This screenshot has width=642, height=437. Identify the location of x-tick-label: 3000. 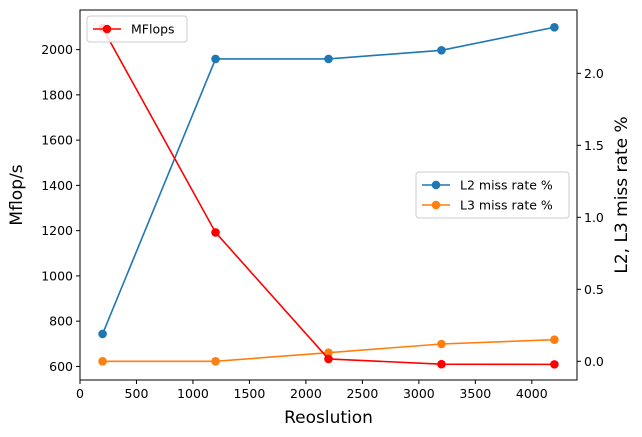
(419, 393).